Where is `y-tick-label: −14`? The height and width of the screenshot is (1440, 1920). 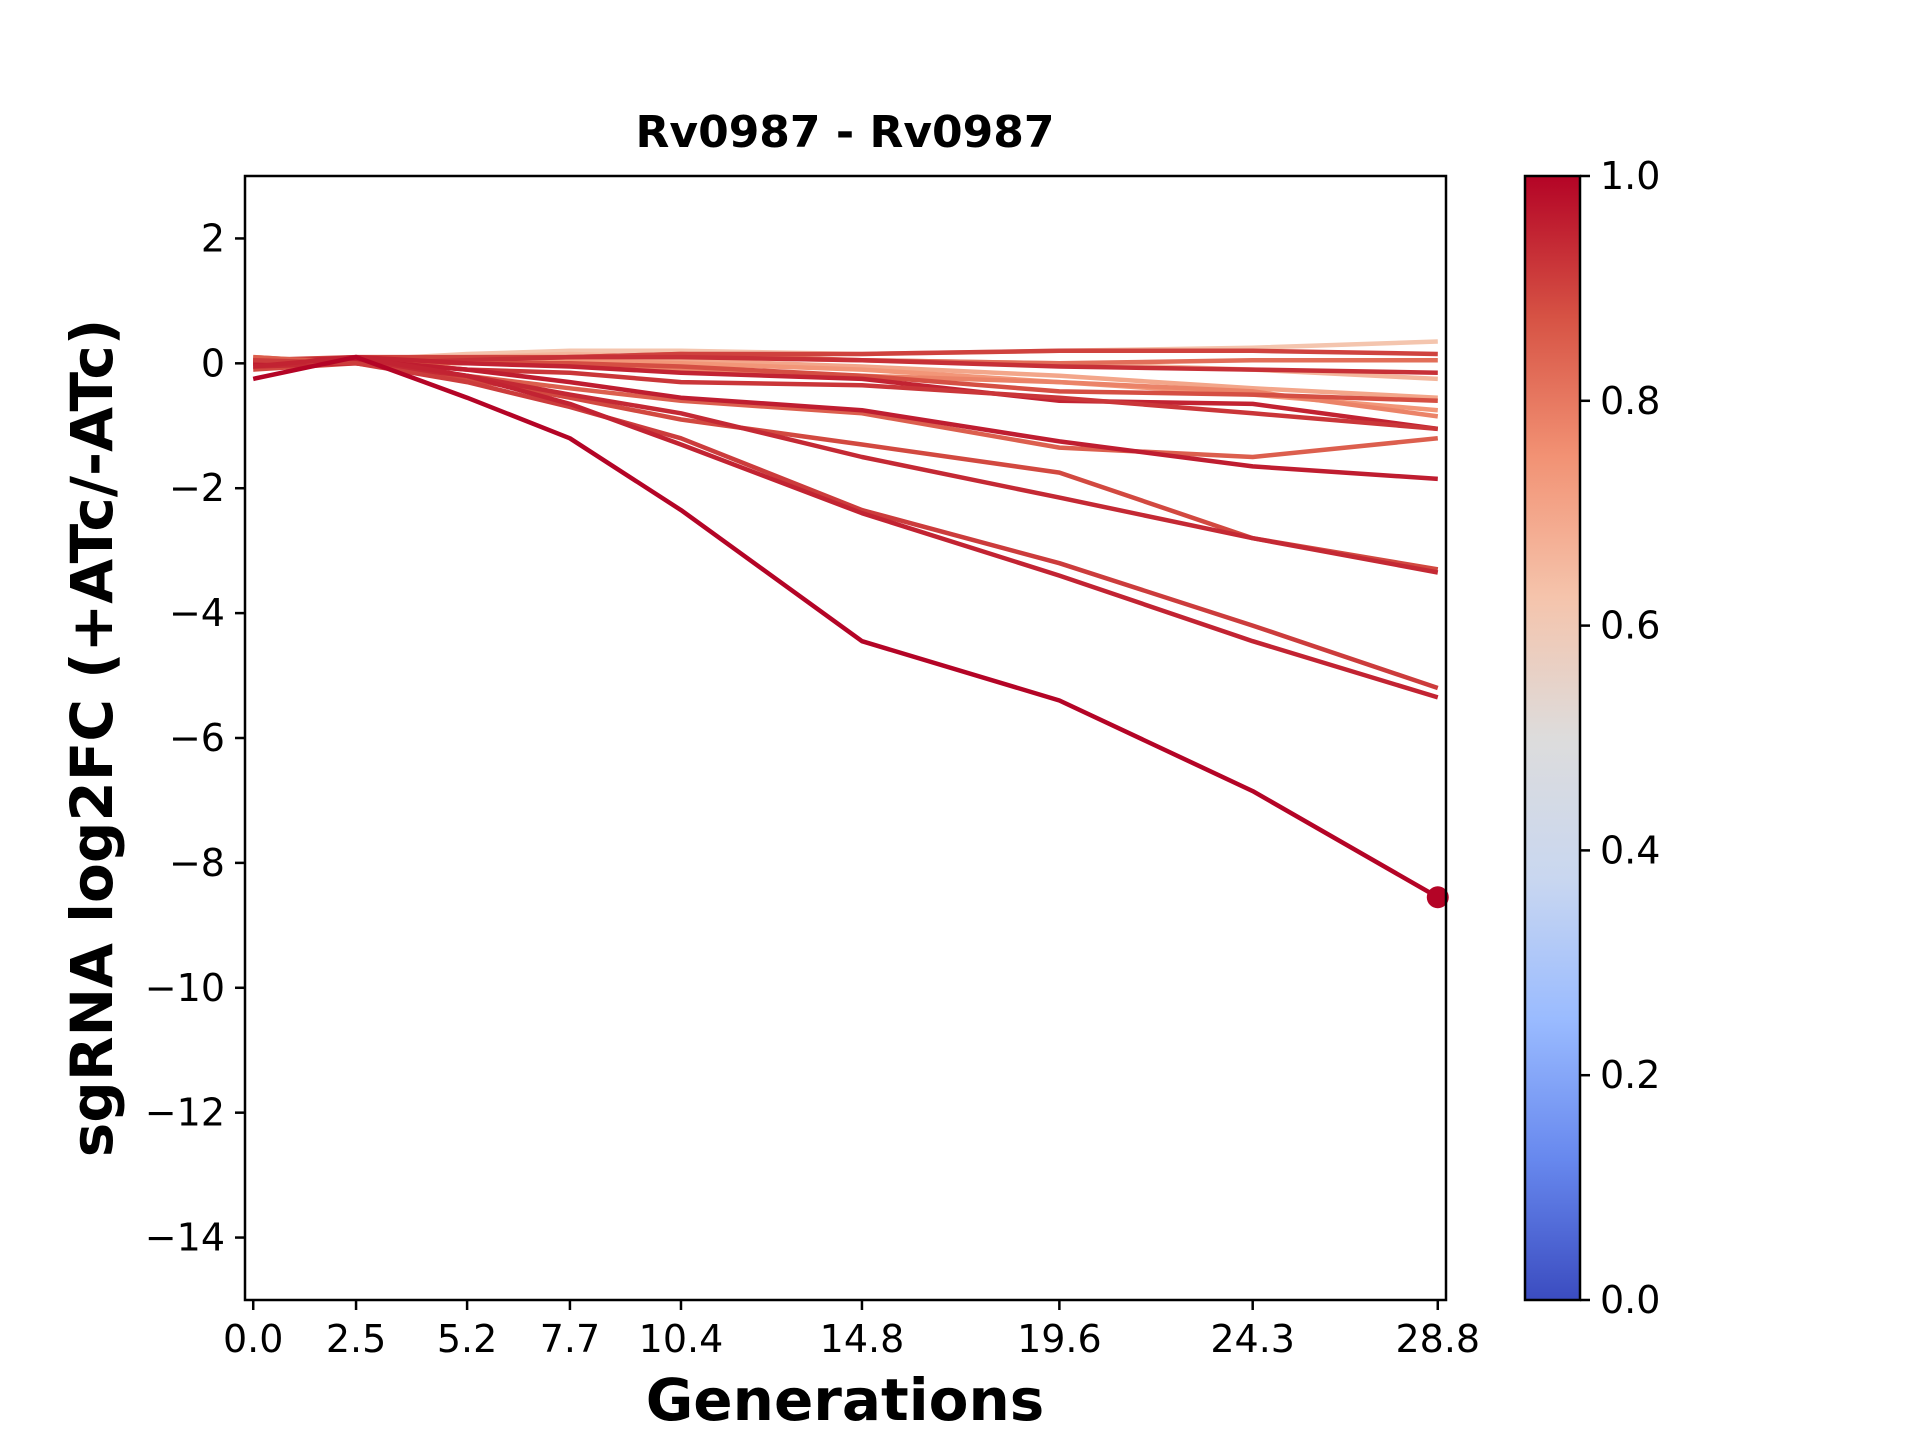
y-tick-label: −14 is located at coordinates (185, 1238).